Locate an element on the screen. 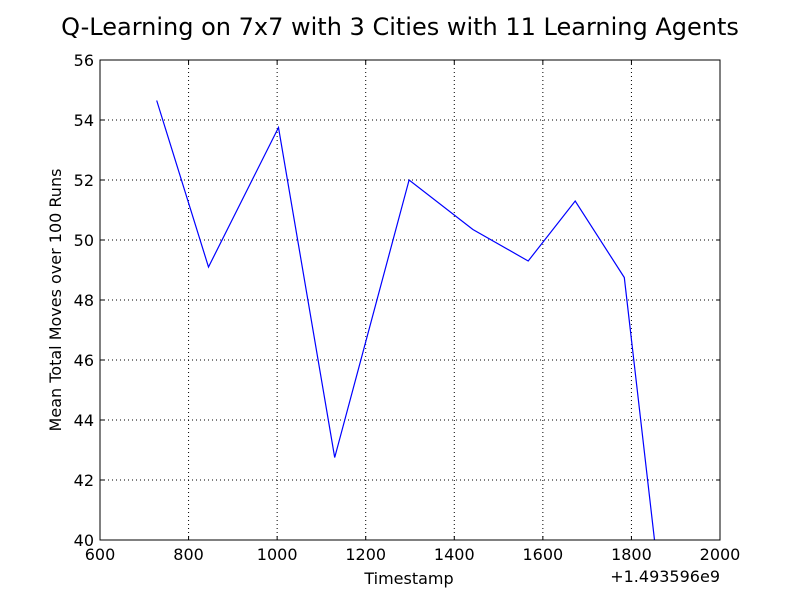 This screenshot has width=800, height=600. y-tick-label: 54 is located at coordinates (84, 120).